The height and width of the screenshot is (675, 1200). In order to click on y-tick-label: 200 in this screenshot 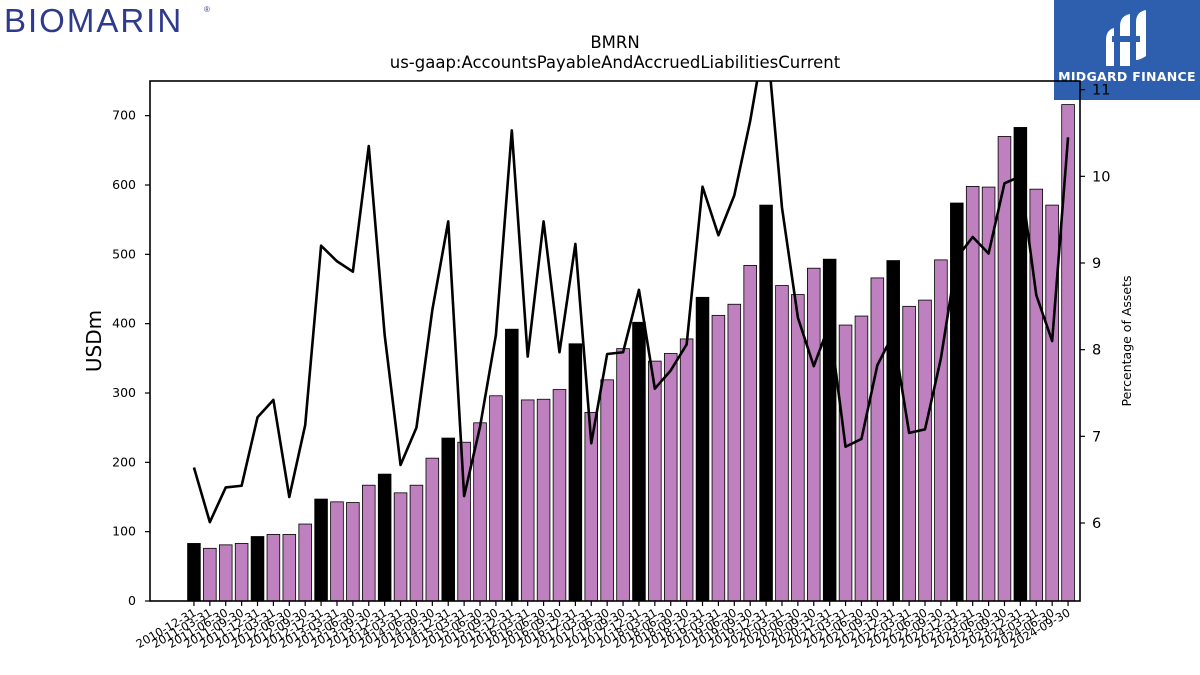, I will do `click(124, 461)`.